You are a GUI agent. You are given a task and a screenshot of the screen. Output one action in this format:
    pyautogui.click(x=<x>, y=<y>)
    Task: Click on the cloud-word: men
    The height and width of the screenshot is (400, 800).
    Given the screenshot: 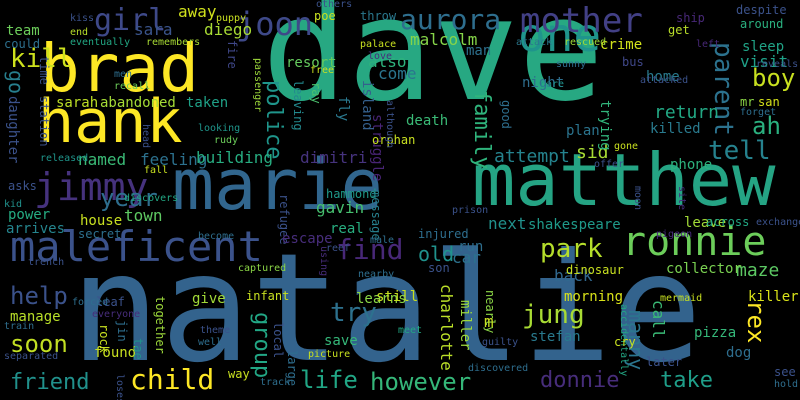 What is the action you would take?
    pyautogui.click(x=123, y=74)
    